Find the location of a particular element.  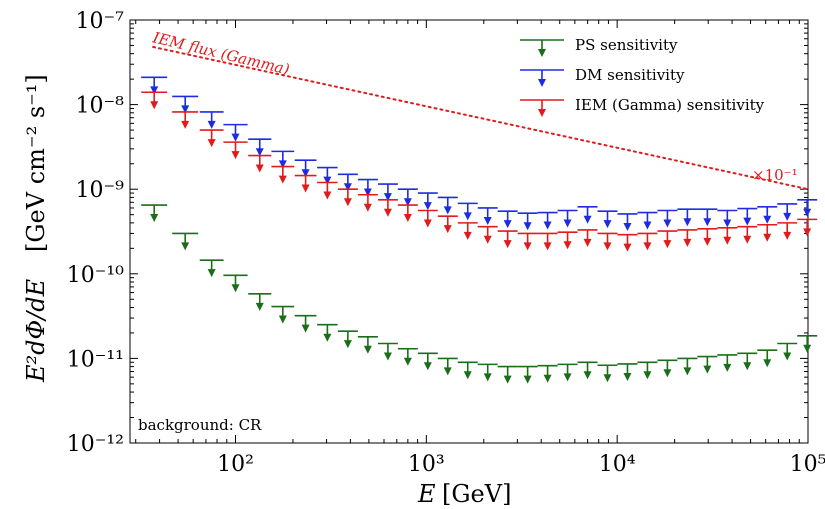

legend-label: DM sensitivity is located at coordinates (630, 75).